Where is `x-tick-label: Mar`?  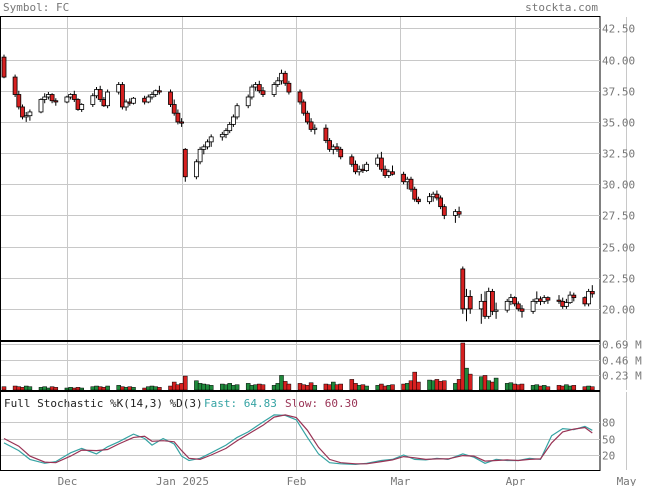
x-tick-label: Mar is located at coordinates (401, 480).